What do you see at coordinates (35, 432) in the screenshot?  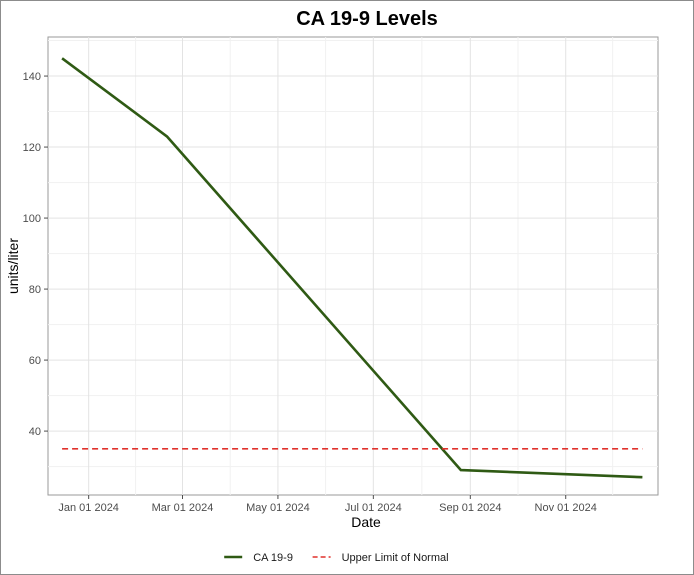 I see `y-tick-label: 40` at bounding box center [35, 432].